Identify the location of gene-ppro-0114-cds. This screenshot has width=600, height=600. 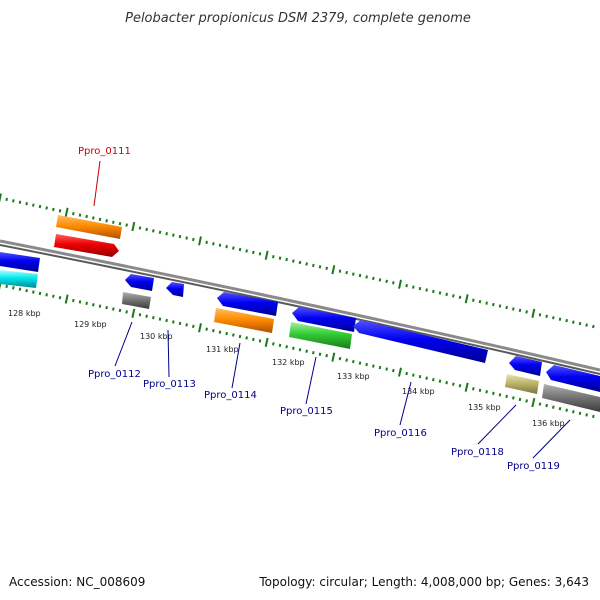
(244, 320).